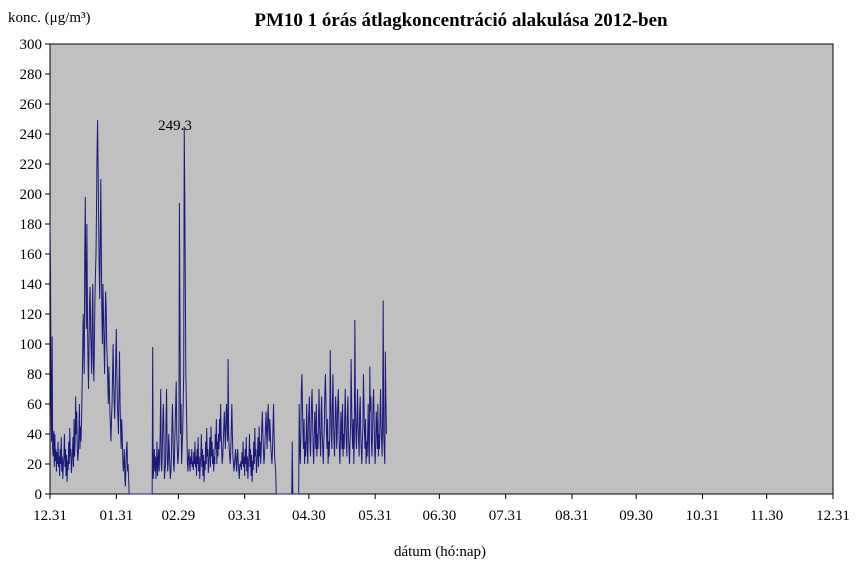 The image size is (859, 564). What do you see at coordinates (31, 195) in the screenshot?
I see `y-tick-label: 200` at bounding box center [31, 195].